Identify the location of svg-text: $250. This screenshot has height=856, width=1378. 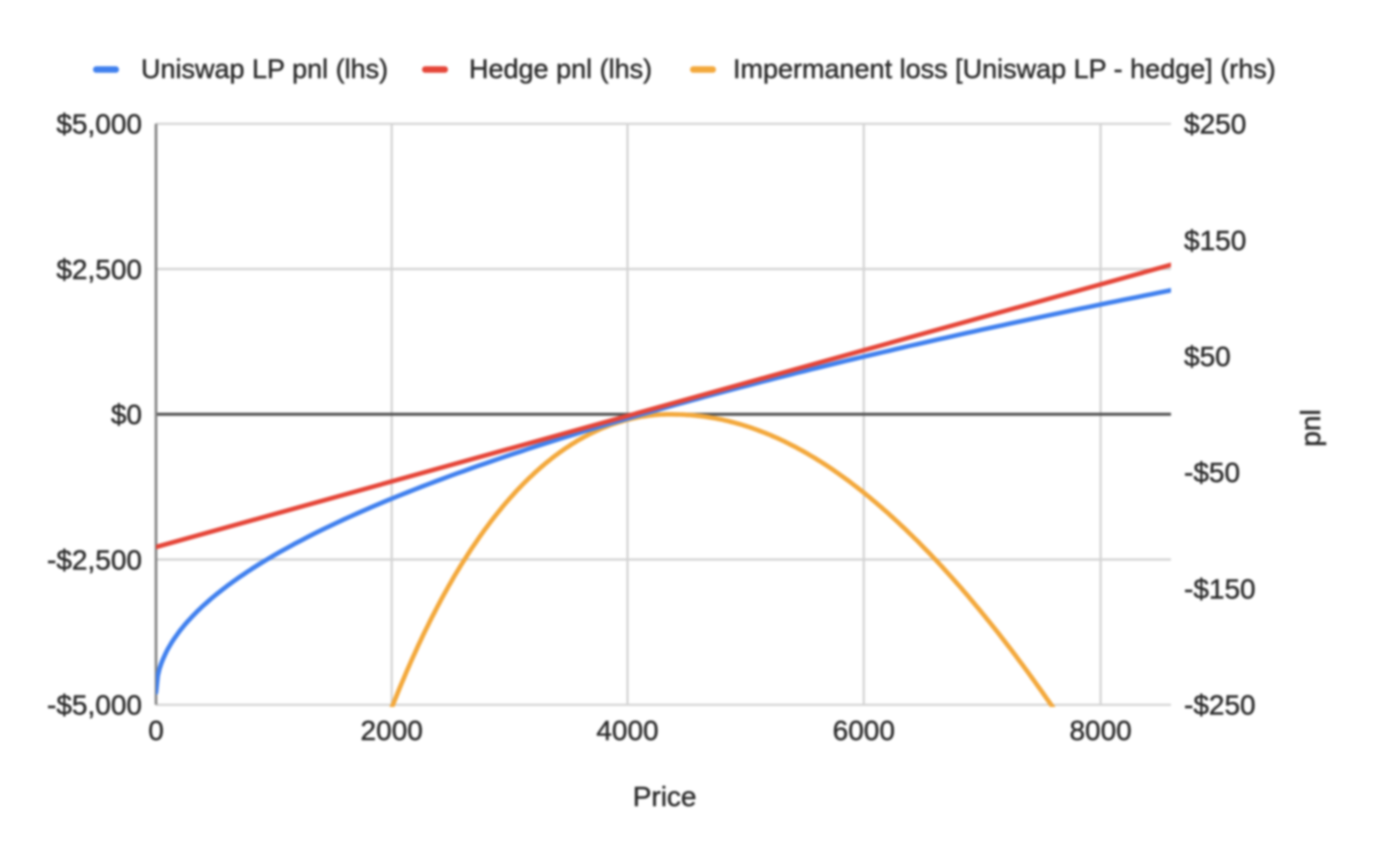
(1215, 124).